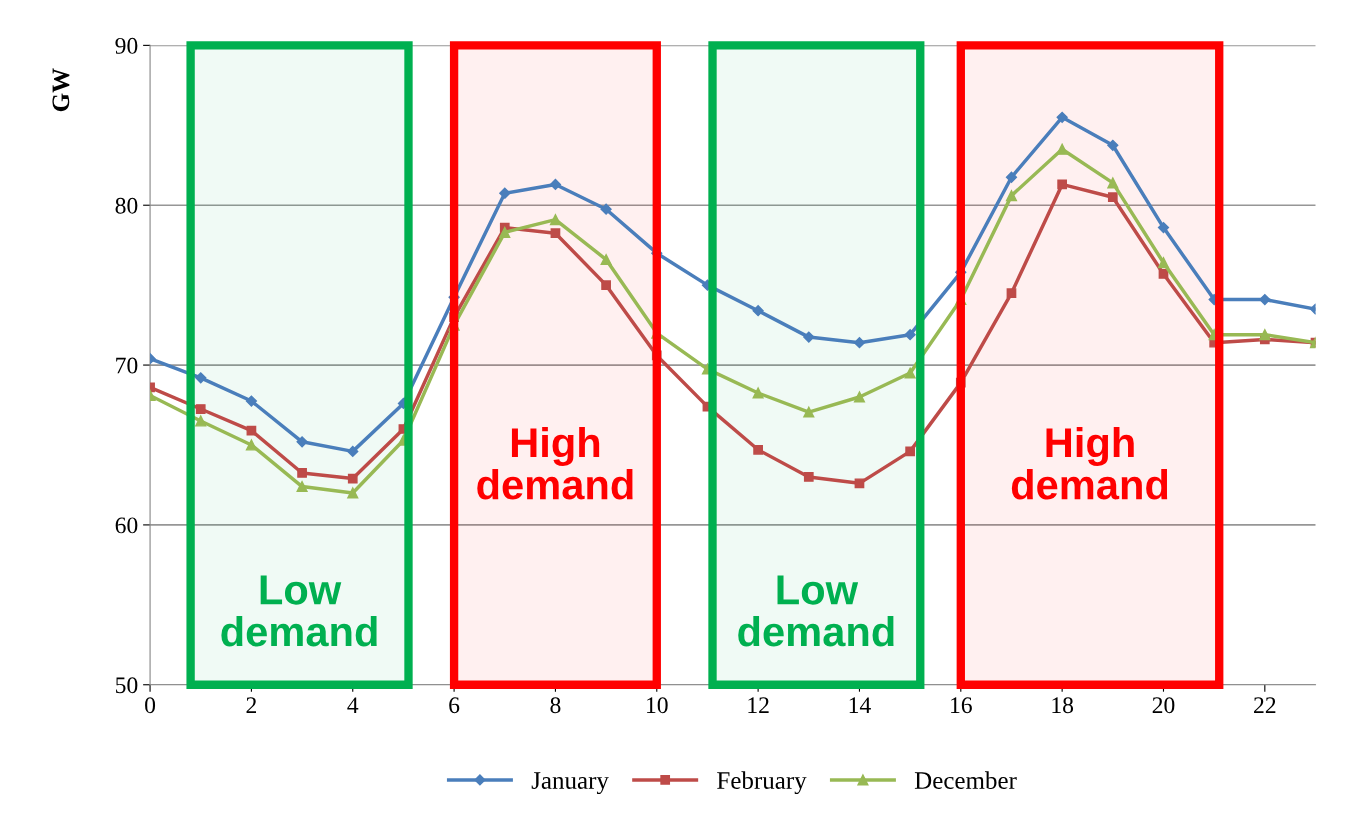  I want to click on x-tick-label: 14, so click(860, 705).